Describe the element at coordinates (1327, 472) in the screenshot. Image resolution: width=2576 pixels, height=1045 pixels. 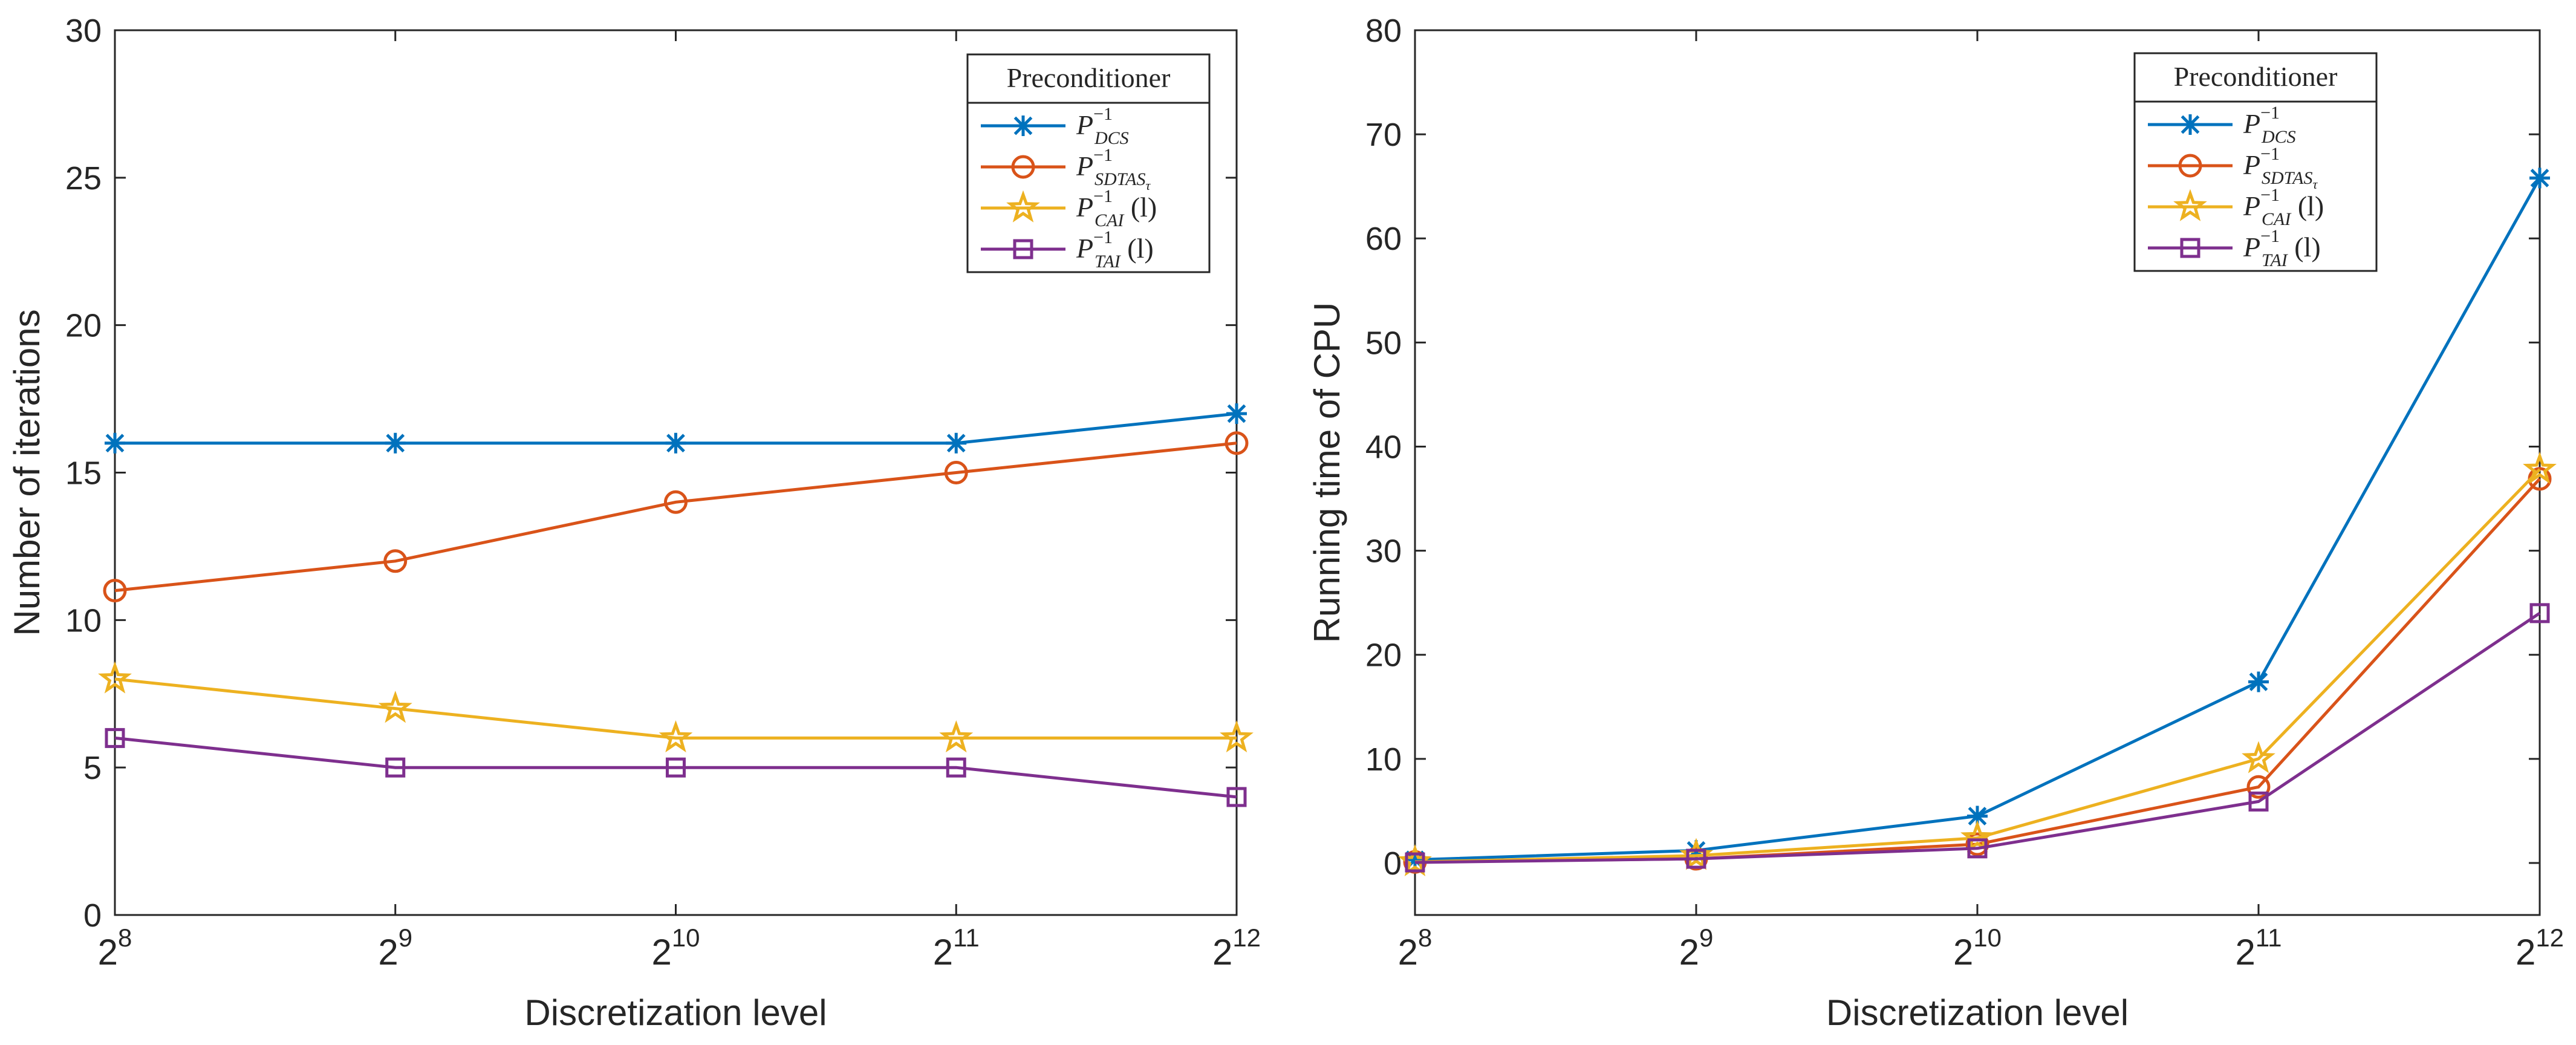
I see `y-axis-label: Running time of CPU` at that location.